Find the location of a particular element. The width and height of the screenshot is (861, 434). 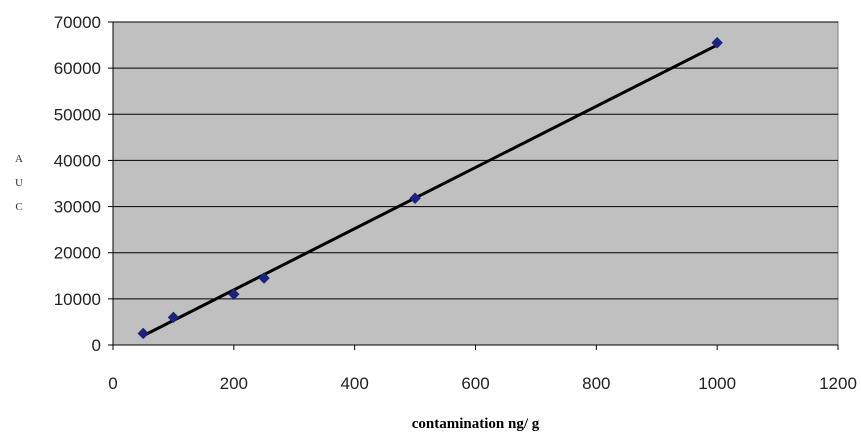

x-tick-label: 1000 is located at coordinates (717, 383).